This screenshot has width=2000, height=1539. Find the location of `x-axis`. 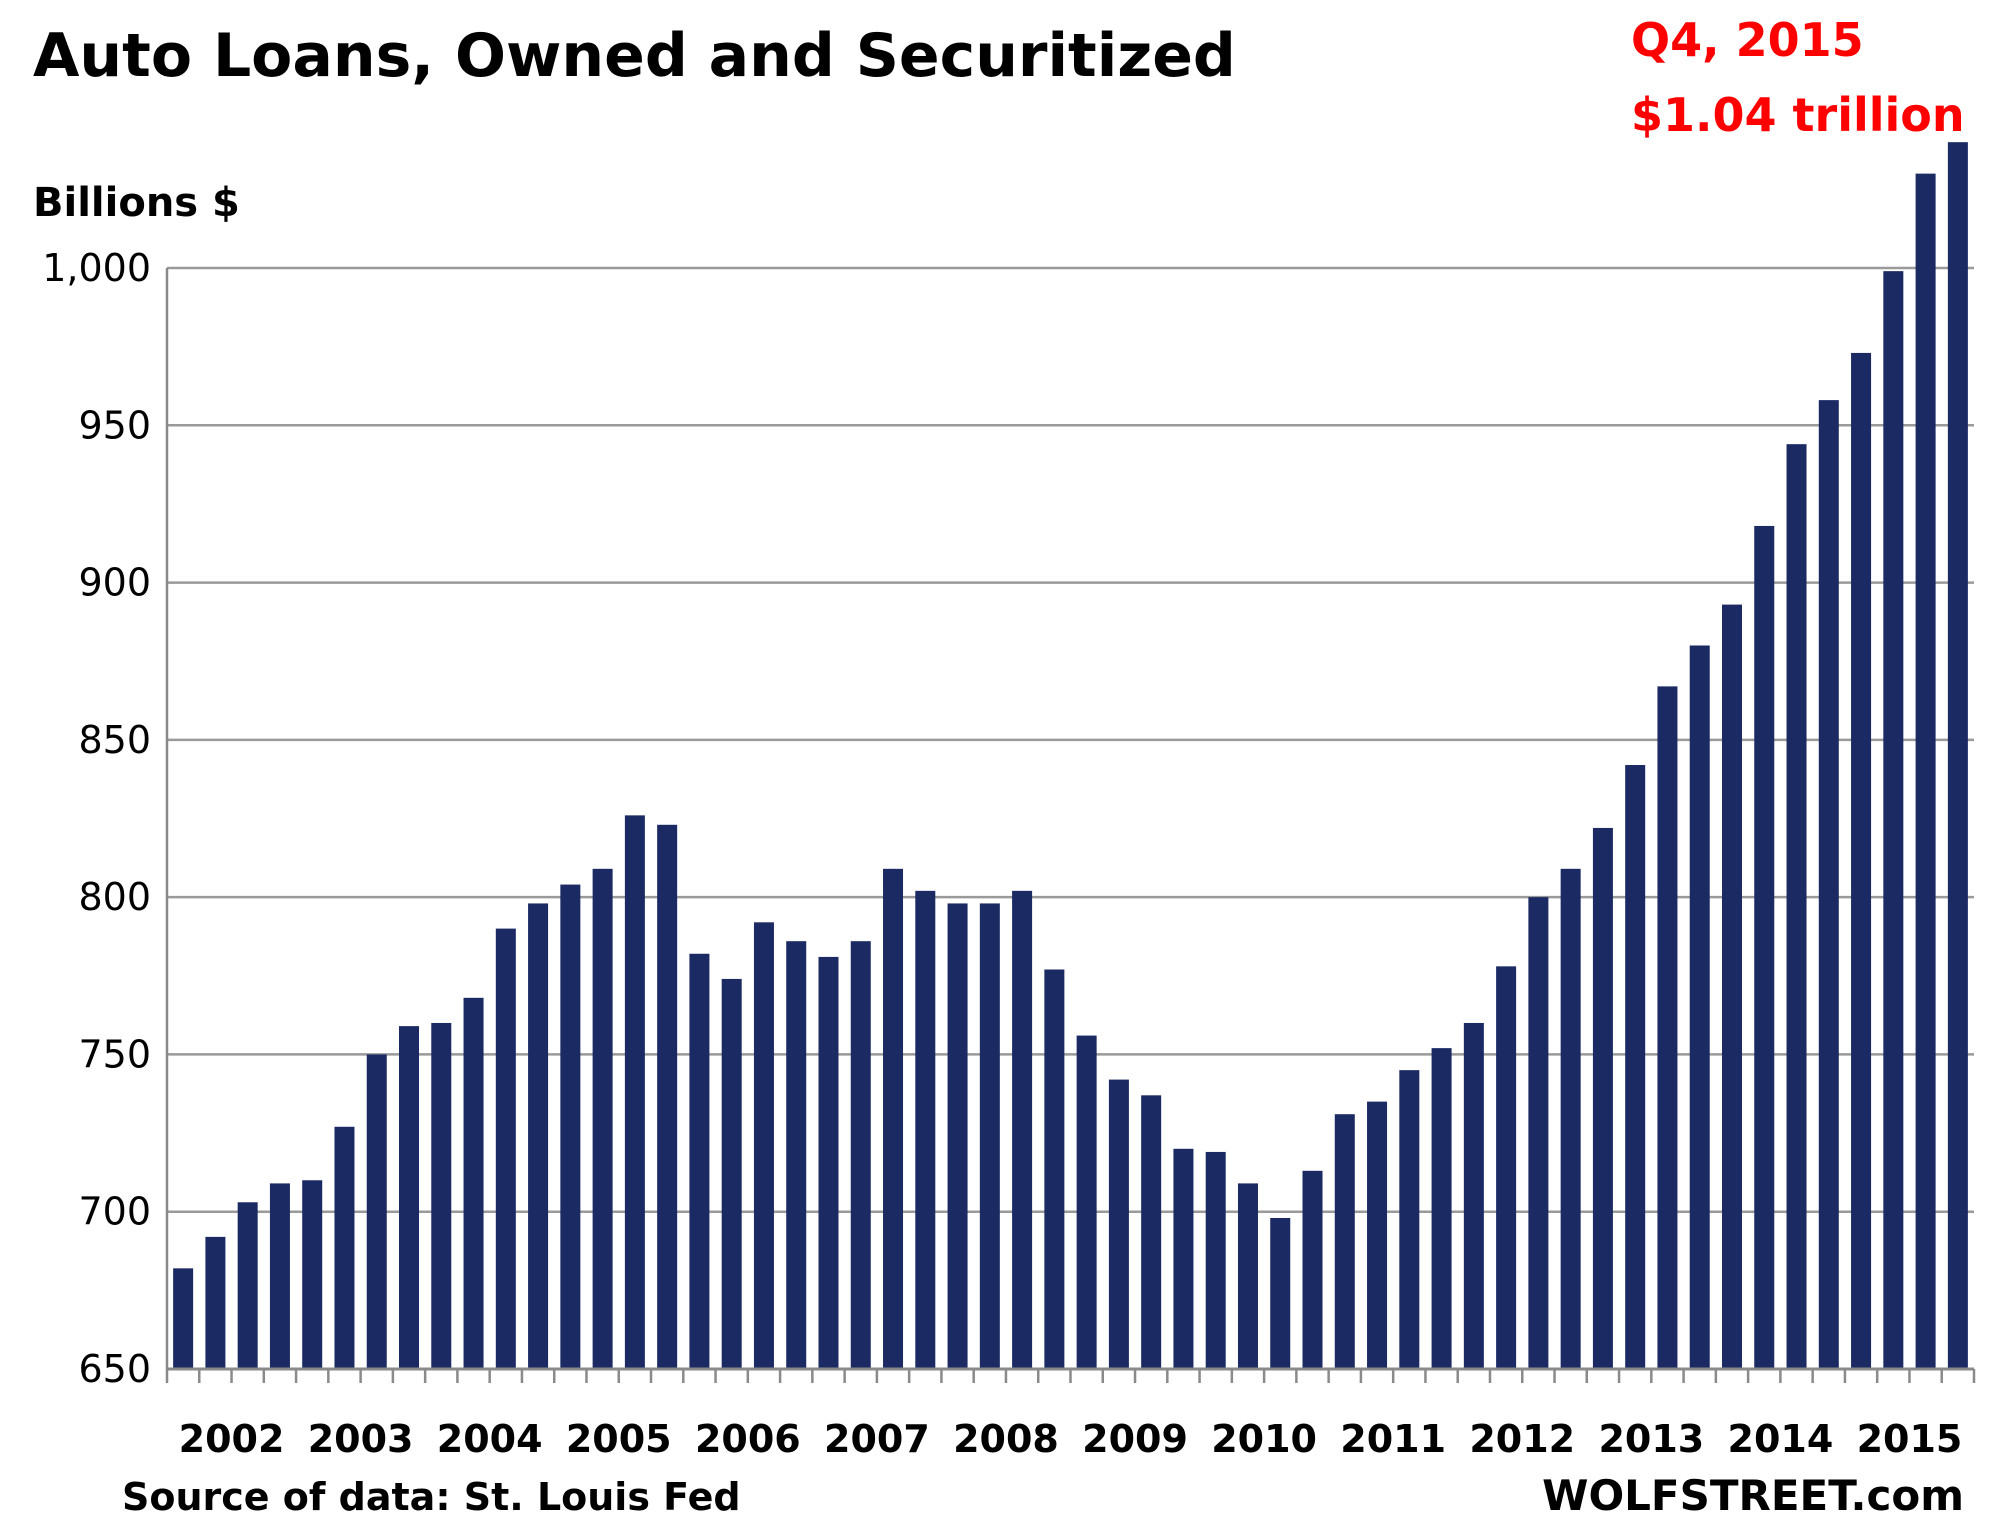

x-axis is located at coordinates (1070, 1375).